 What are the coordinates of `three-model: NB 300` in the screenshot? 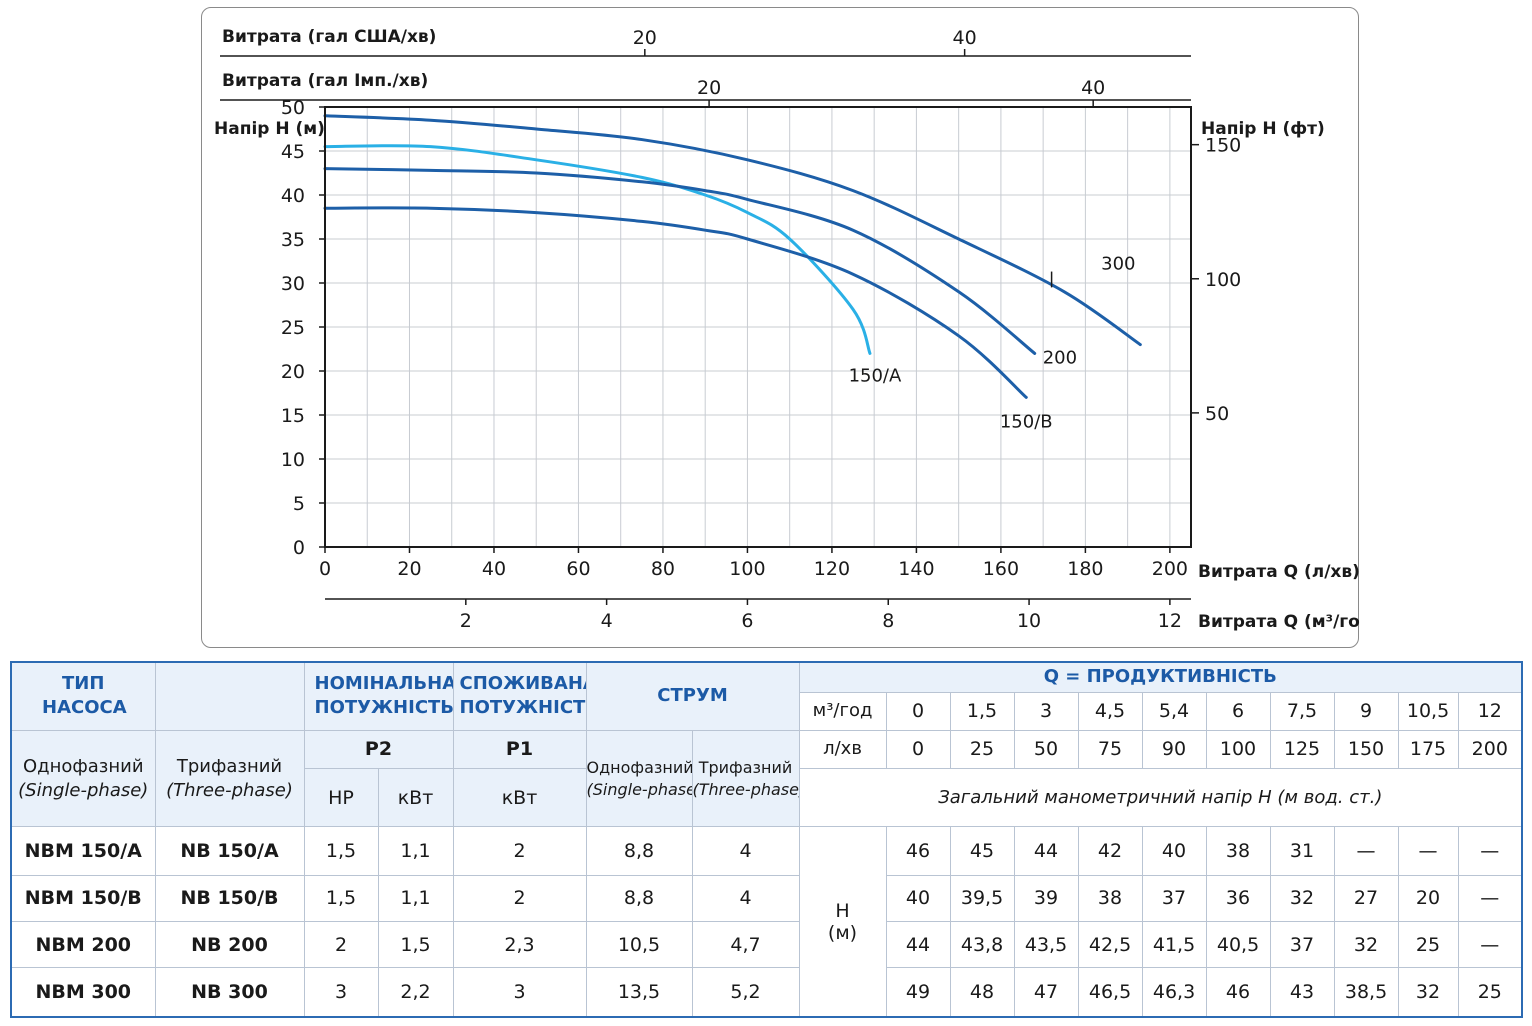 It's located at (229, 992).